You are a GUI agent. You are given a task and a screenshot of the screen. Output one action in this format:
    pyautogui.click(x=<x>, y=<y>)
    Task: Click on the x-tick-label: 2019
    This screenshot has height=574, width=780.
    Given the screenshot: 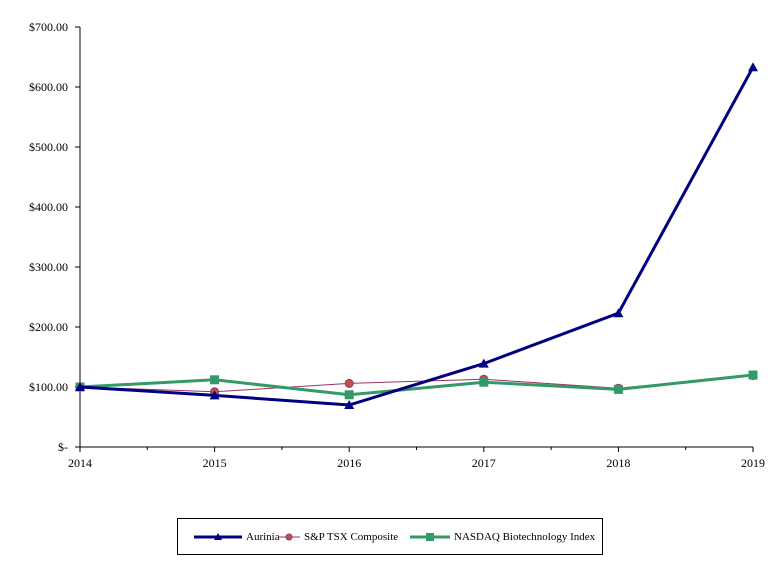 What is the action you would take?
    pyautogui.click(x=753, y=463)
    